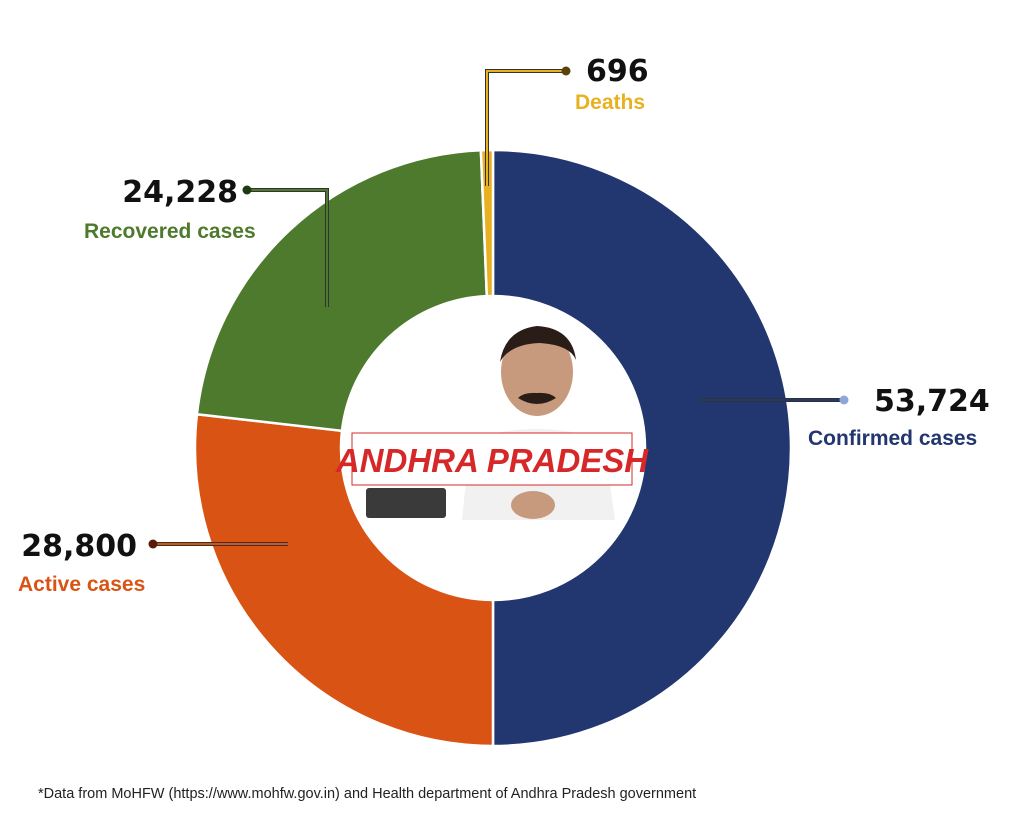 The height and width of the screenshot is (824, 1024). What do you see at coordinates (932, 401) in the screenshot?
I see `value-label-confirmed: 53,724` at bounding box center [932, 401].